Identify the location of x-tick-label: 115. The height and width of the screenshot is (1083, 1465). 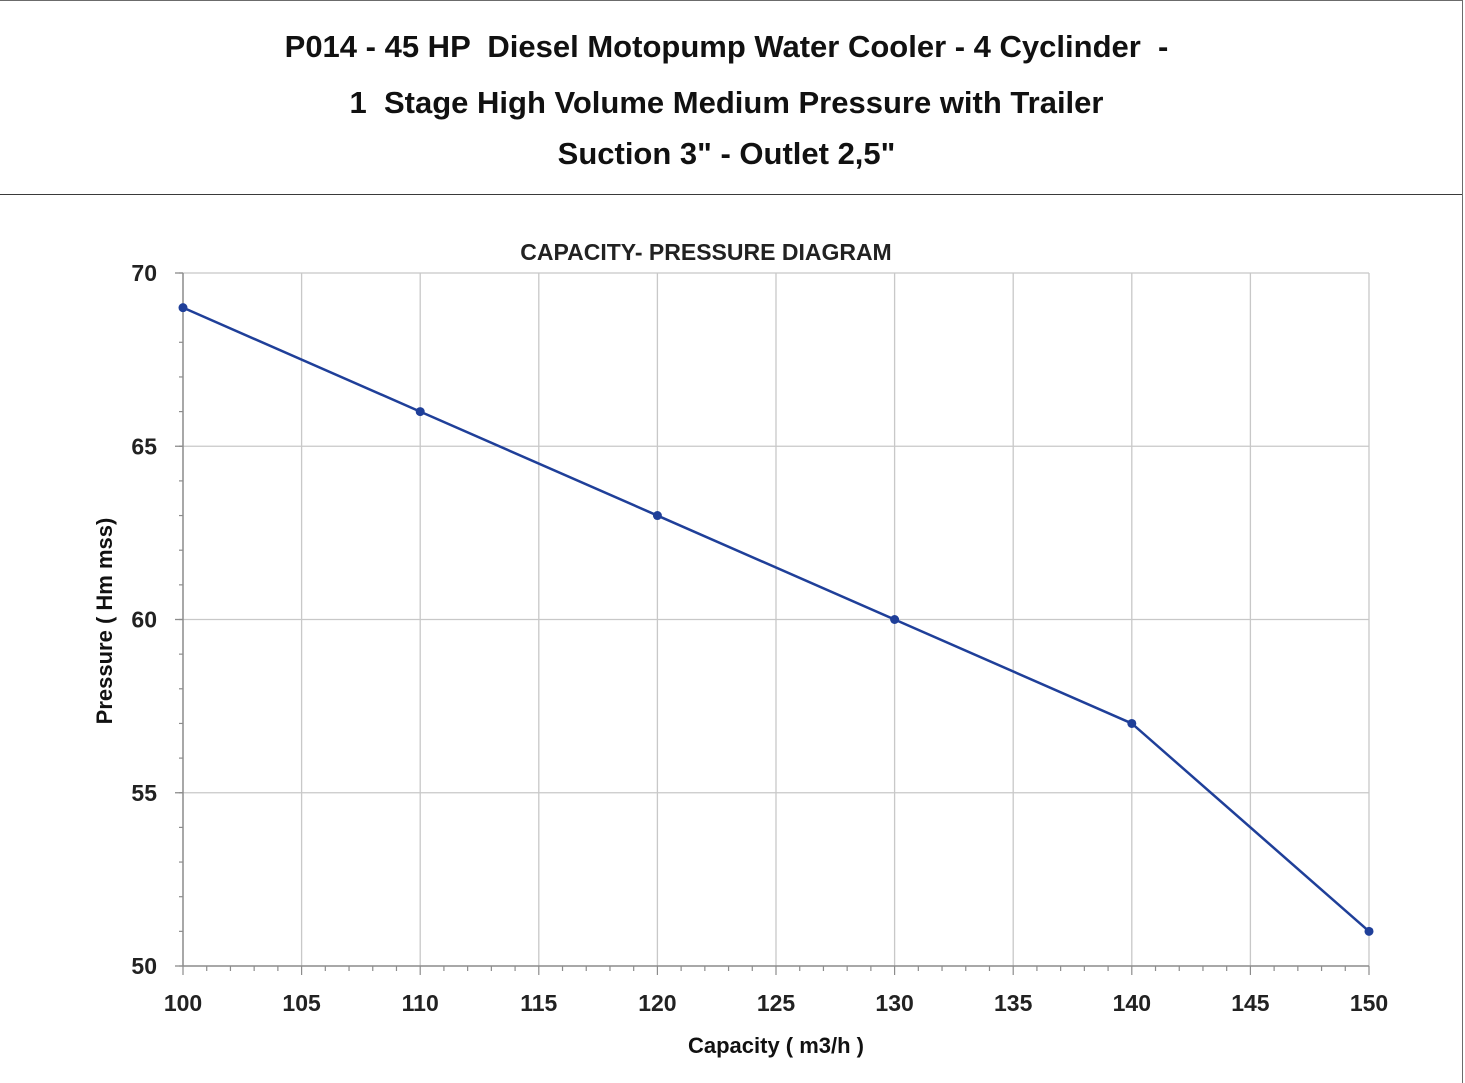
(538, 1003).